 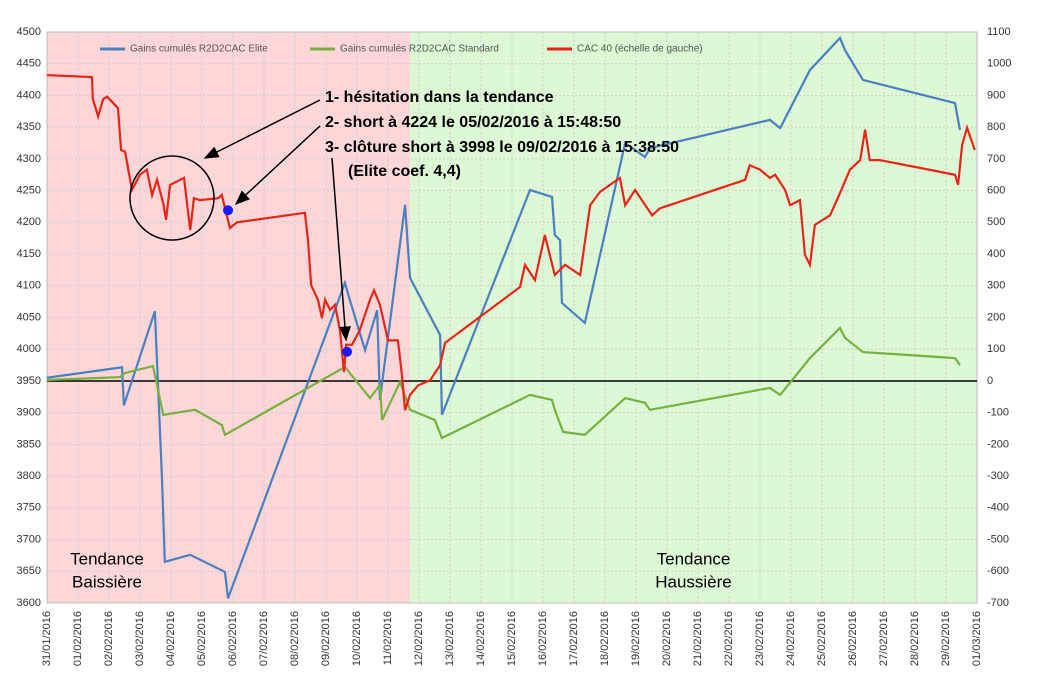 I want to click on x-tick-label: 13/02/2016, so click(x=450, y=638).